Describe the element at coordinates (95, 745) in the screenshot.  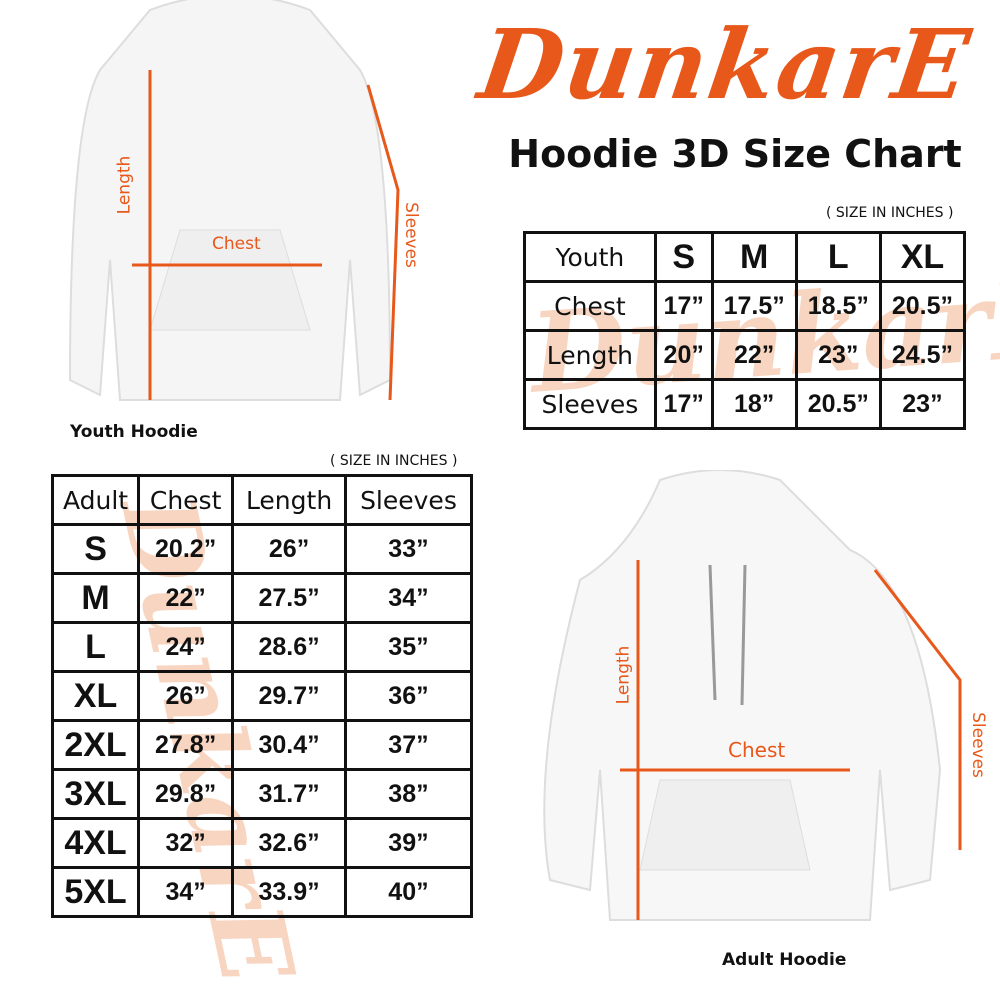
I see `row-label-cell: 2XL` at that location.